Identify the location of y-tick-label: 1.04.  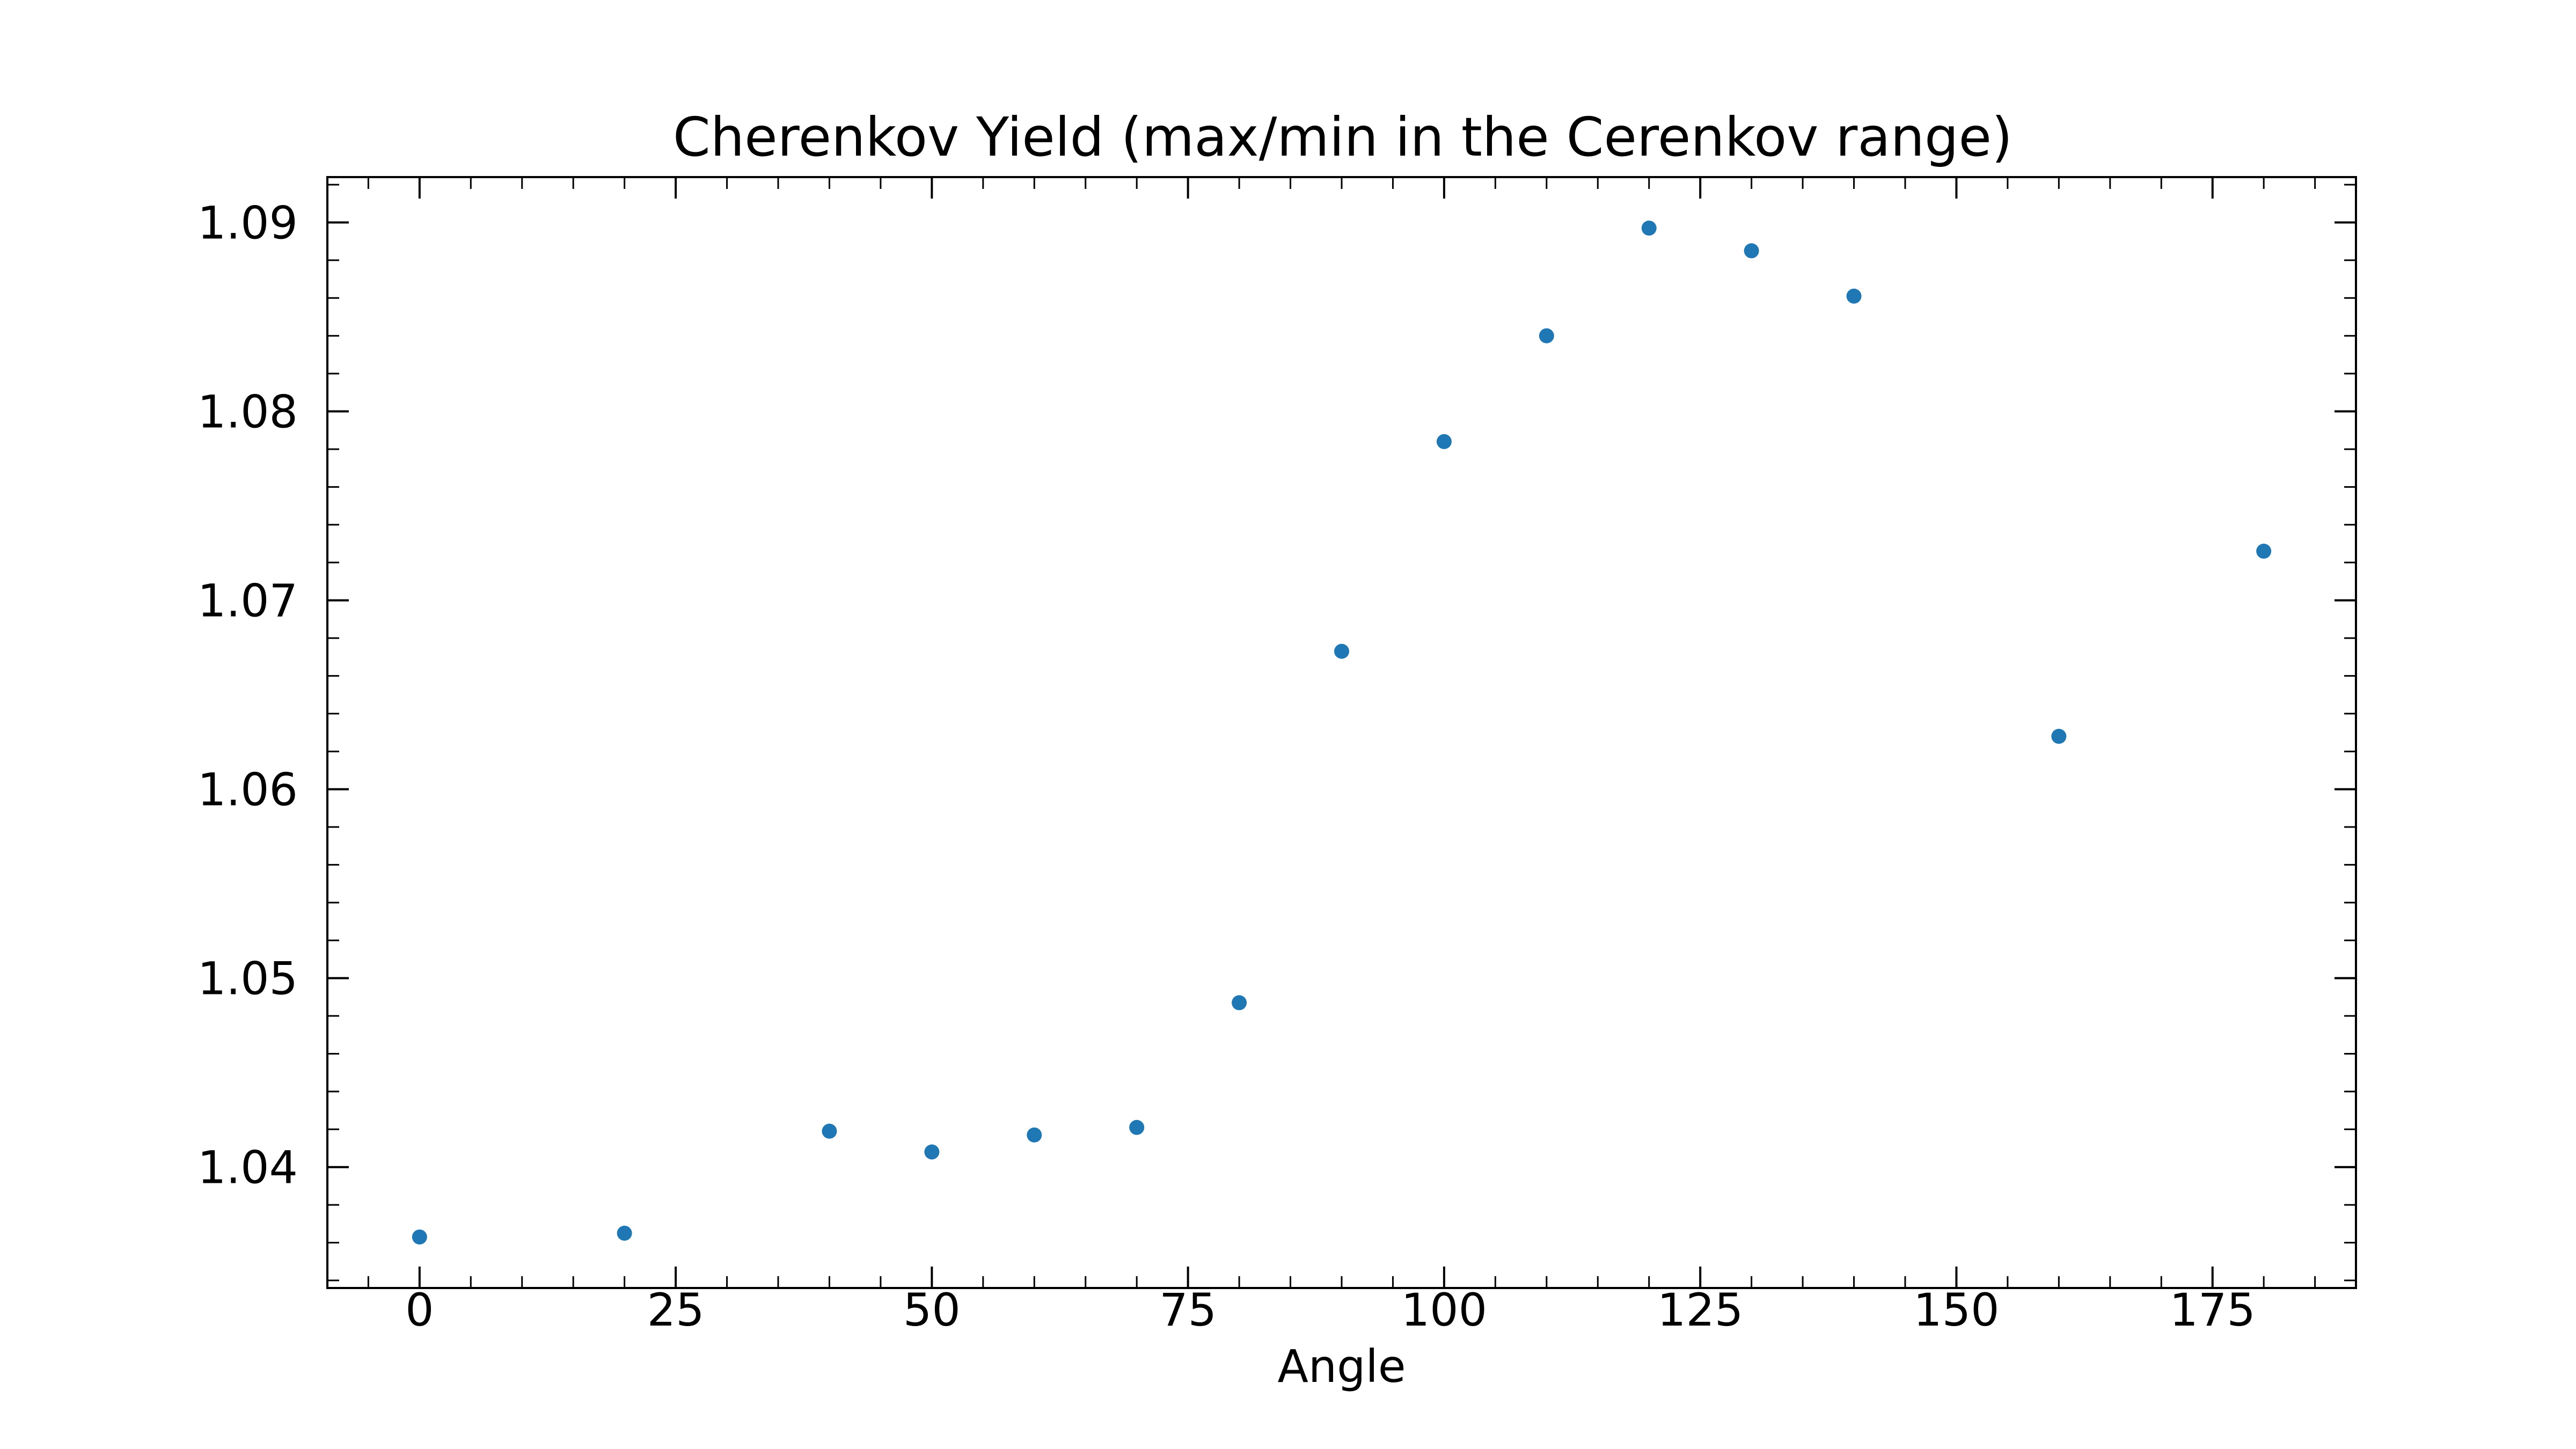
(247, 1167).